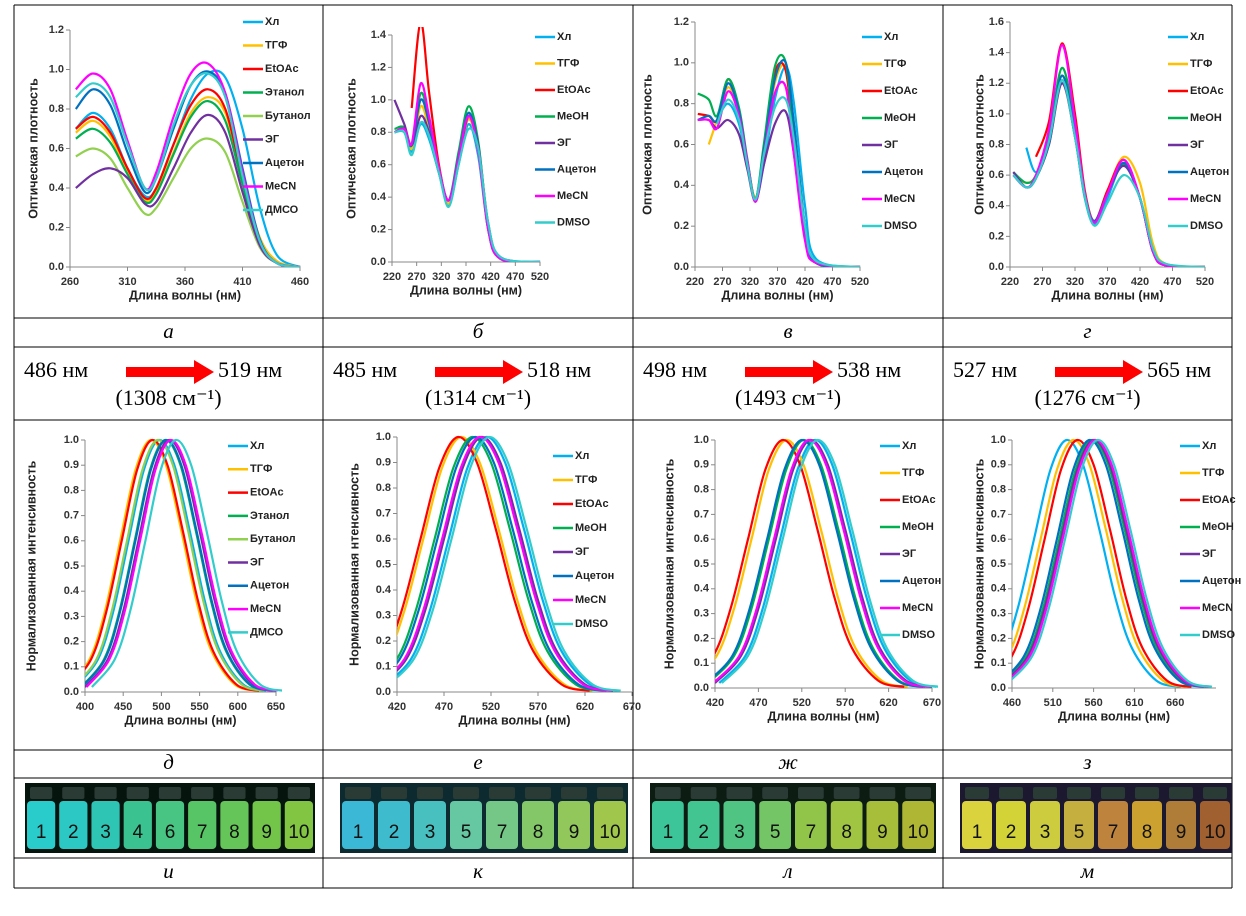 This screenshot has height=916, width=1246. I want to click on x-tick-label: 360, so click(185, 282).